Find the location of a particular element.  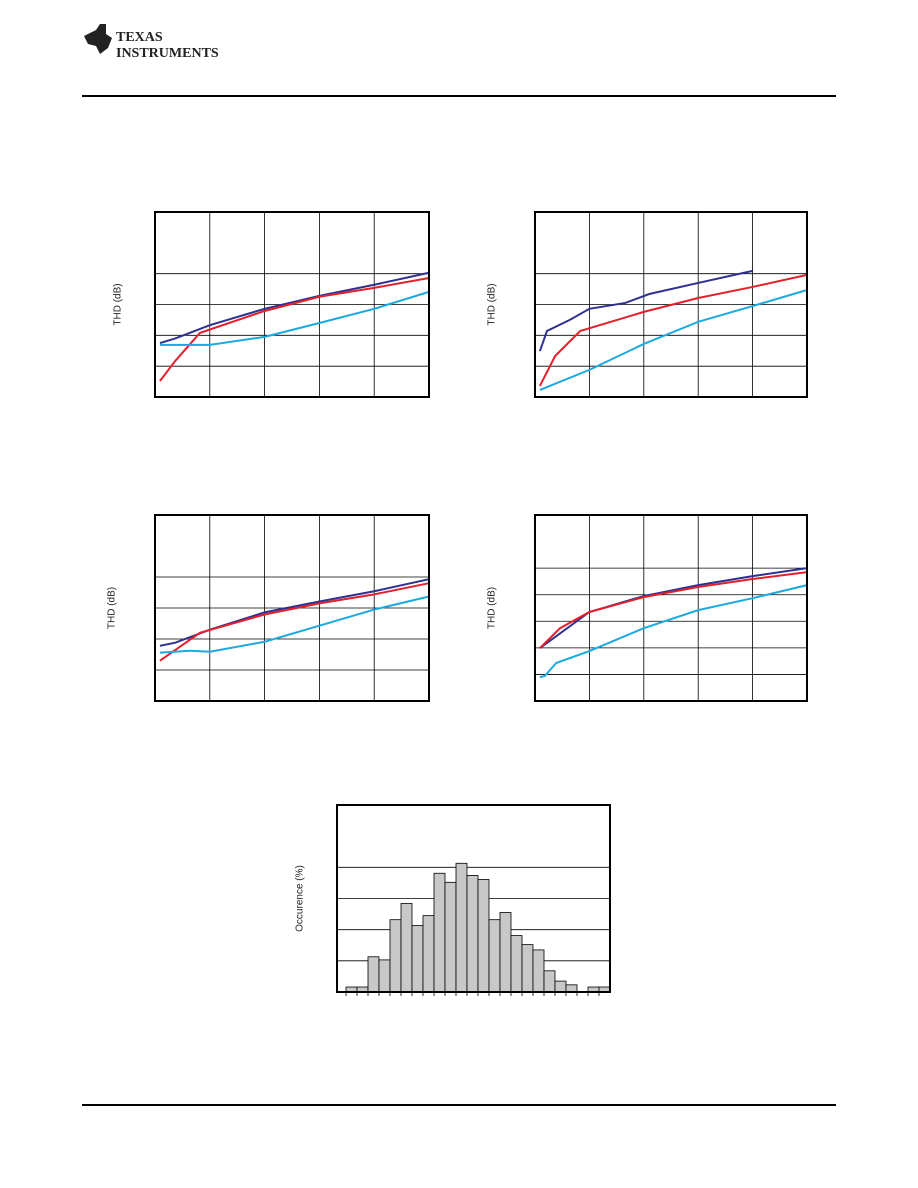

logo-text: INSTRUMENTS is located at coordinates (167, 53).